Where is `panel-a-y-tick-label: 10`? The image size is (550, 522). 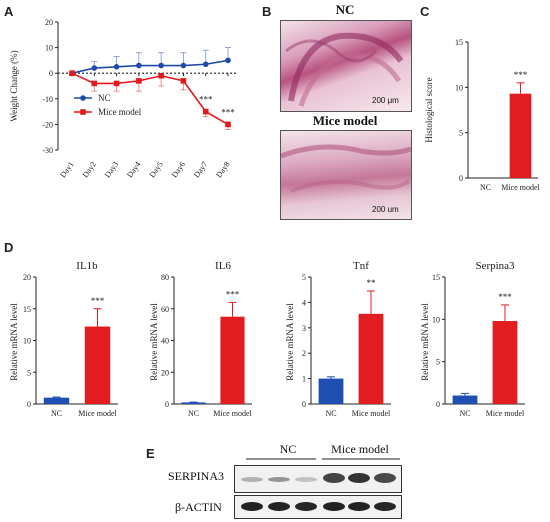
panel-a-y-tick-label: 10 is located at coordinates (49, 48).